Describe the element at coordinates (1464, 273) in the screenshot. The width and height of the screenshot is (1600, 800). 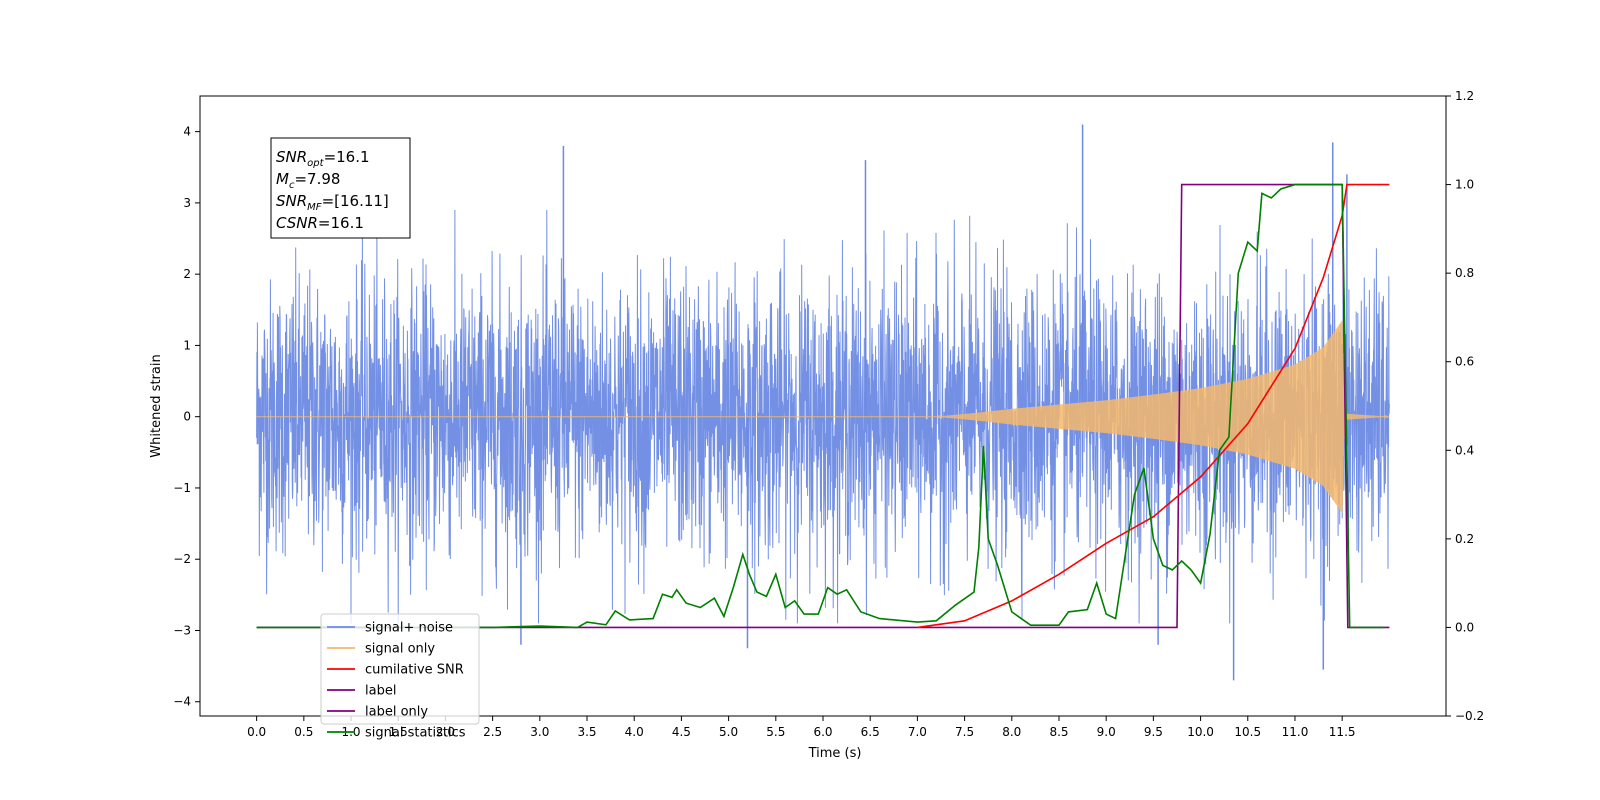
I see `y2-tick-label: 0.8` at that location.